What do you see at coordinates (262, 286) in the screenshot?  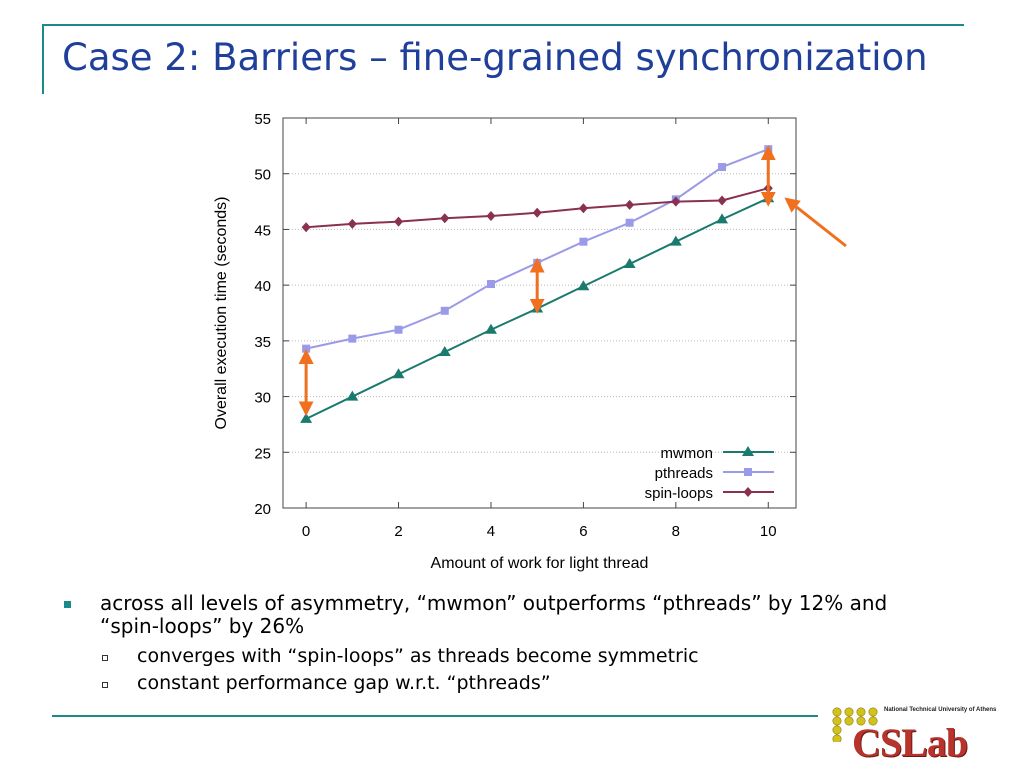 I see `y-tick-label: 40` at bounding box center [262, 286].